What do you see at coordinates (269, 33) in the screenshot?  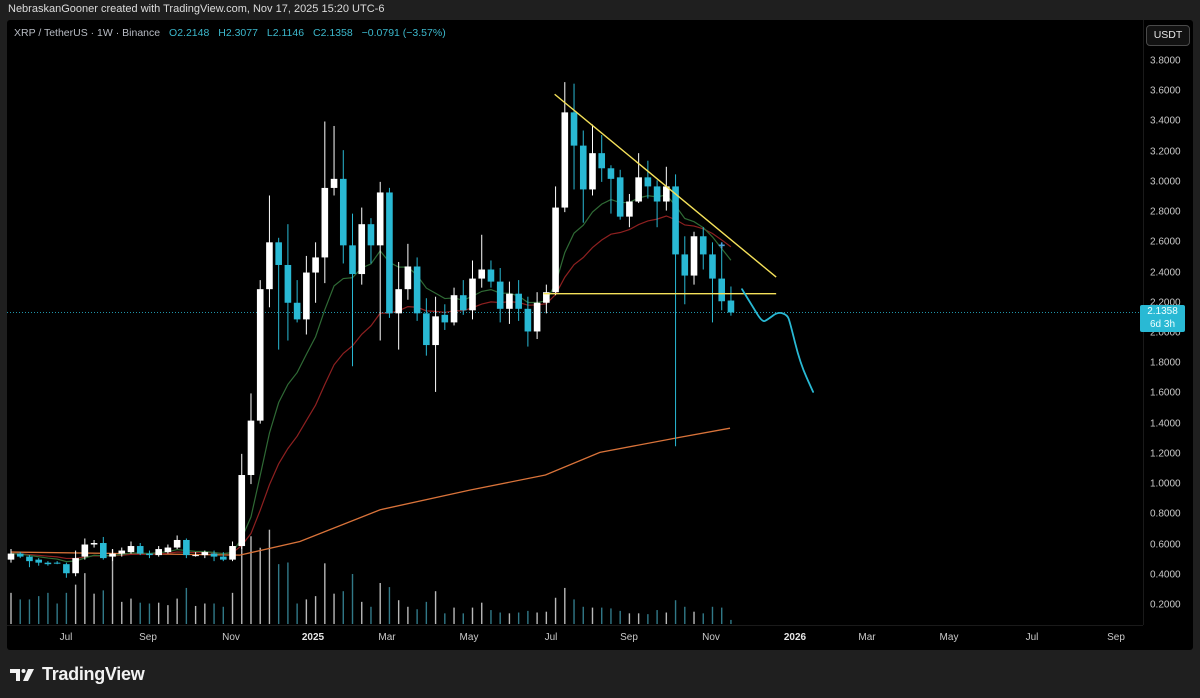 I see `low-label: L` at bounding box center [269, 33].